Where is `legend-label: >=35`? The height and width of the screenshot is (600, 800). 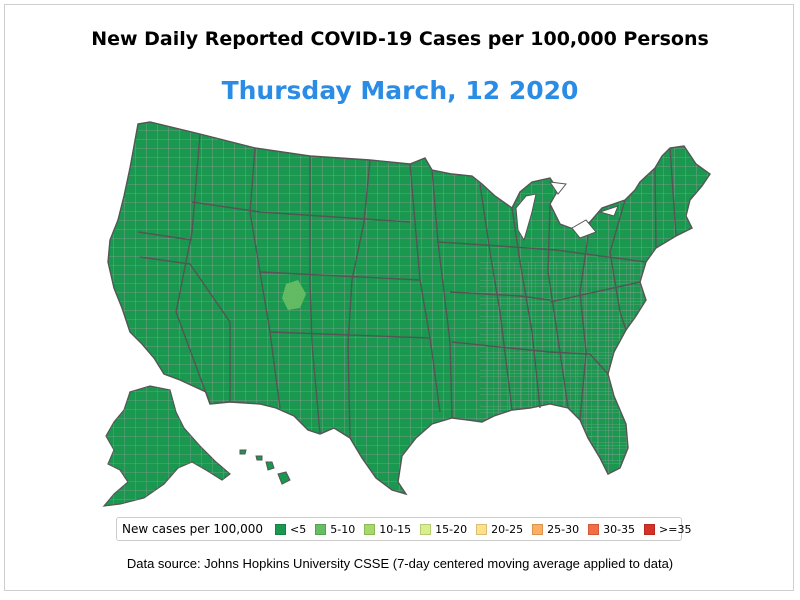 legend-label: >=35 is located at coordinates (675, 529).